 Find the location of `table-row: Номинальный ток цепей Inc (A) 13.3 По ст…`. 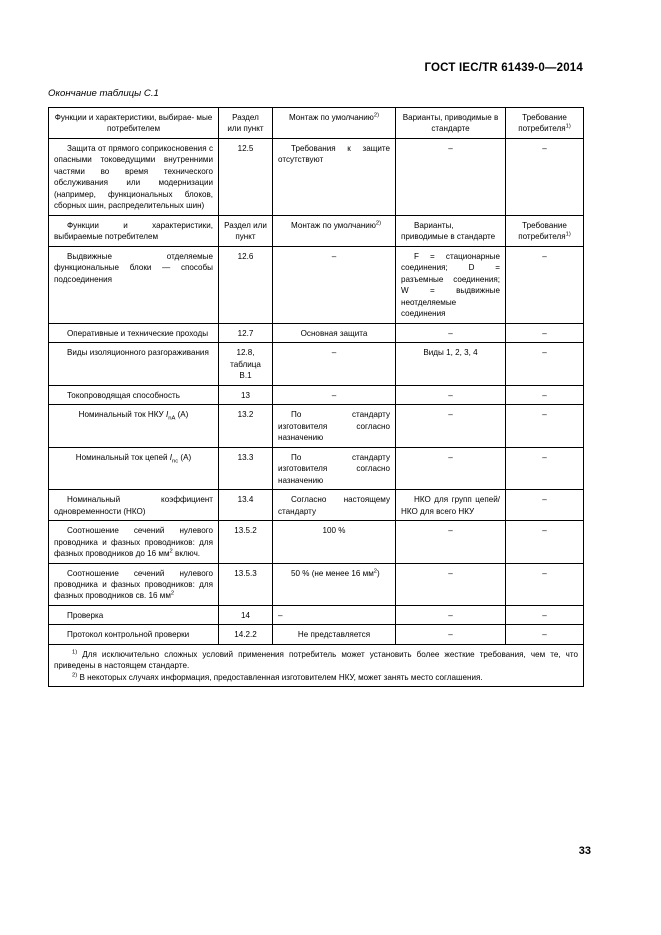

table-row: Номинальный ток цепей Inc (A) 13.3 По ст… is located at coordinates (316, 468).